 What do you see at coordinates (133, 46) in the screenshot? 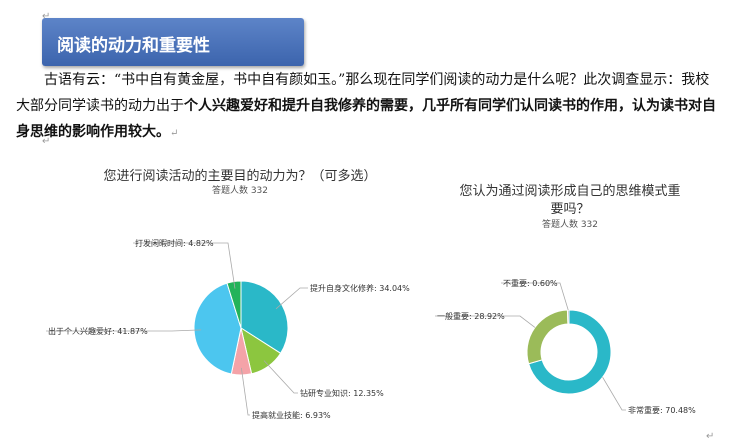
I see `section-heading: 阅读的动力和重要性` at bounding box center [133, 46].